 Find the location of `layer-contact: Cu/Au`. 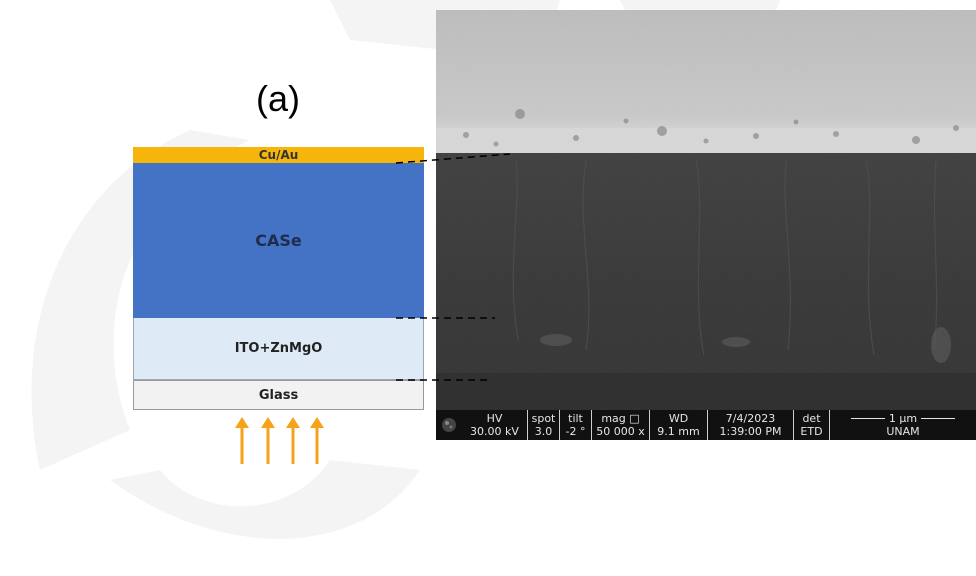

layer-contact: Cu/Au is located at coordinates (278, 155).